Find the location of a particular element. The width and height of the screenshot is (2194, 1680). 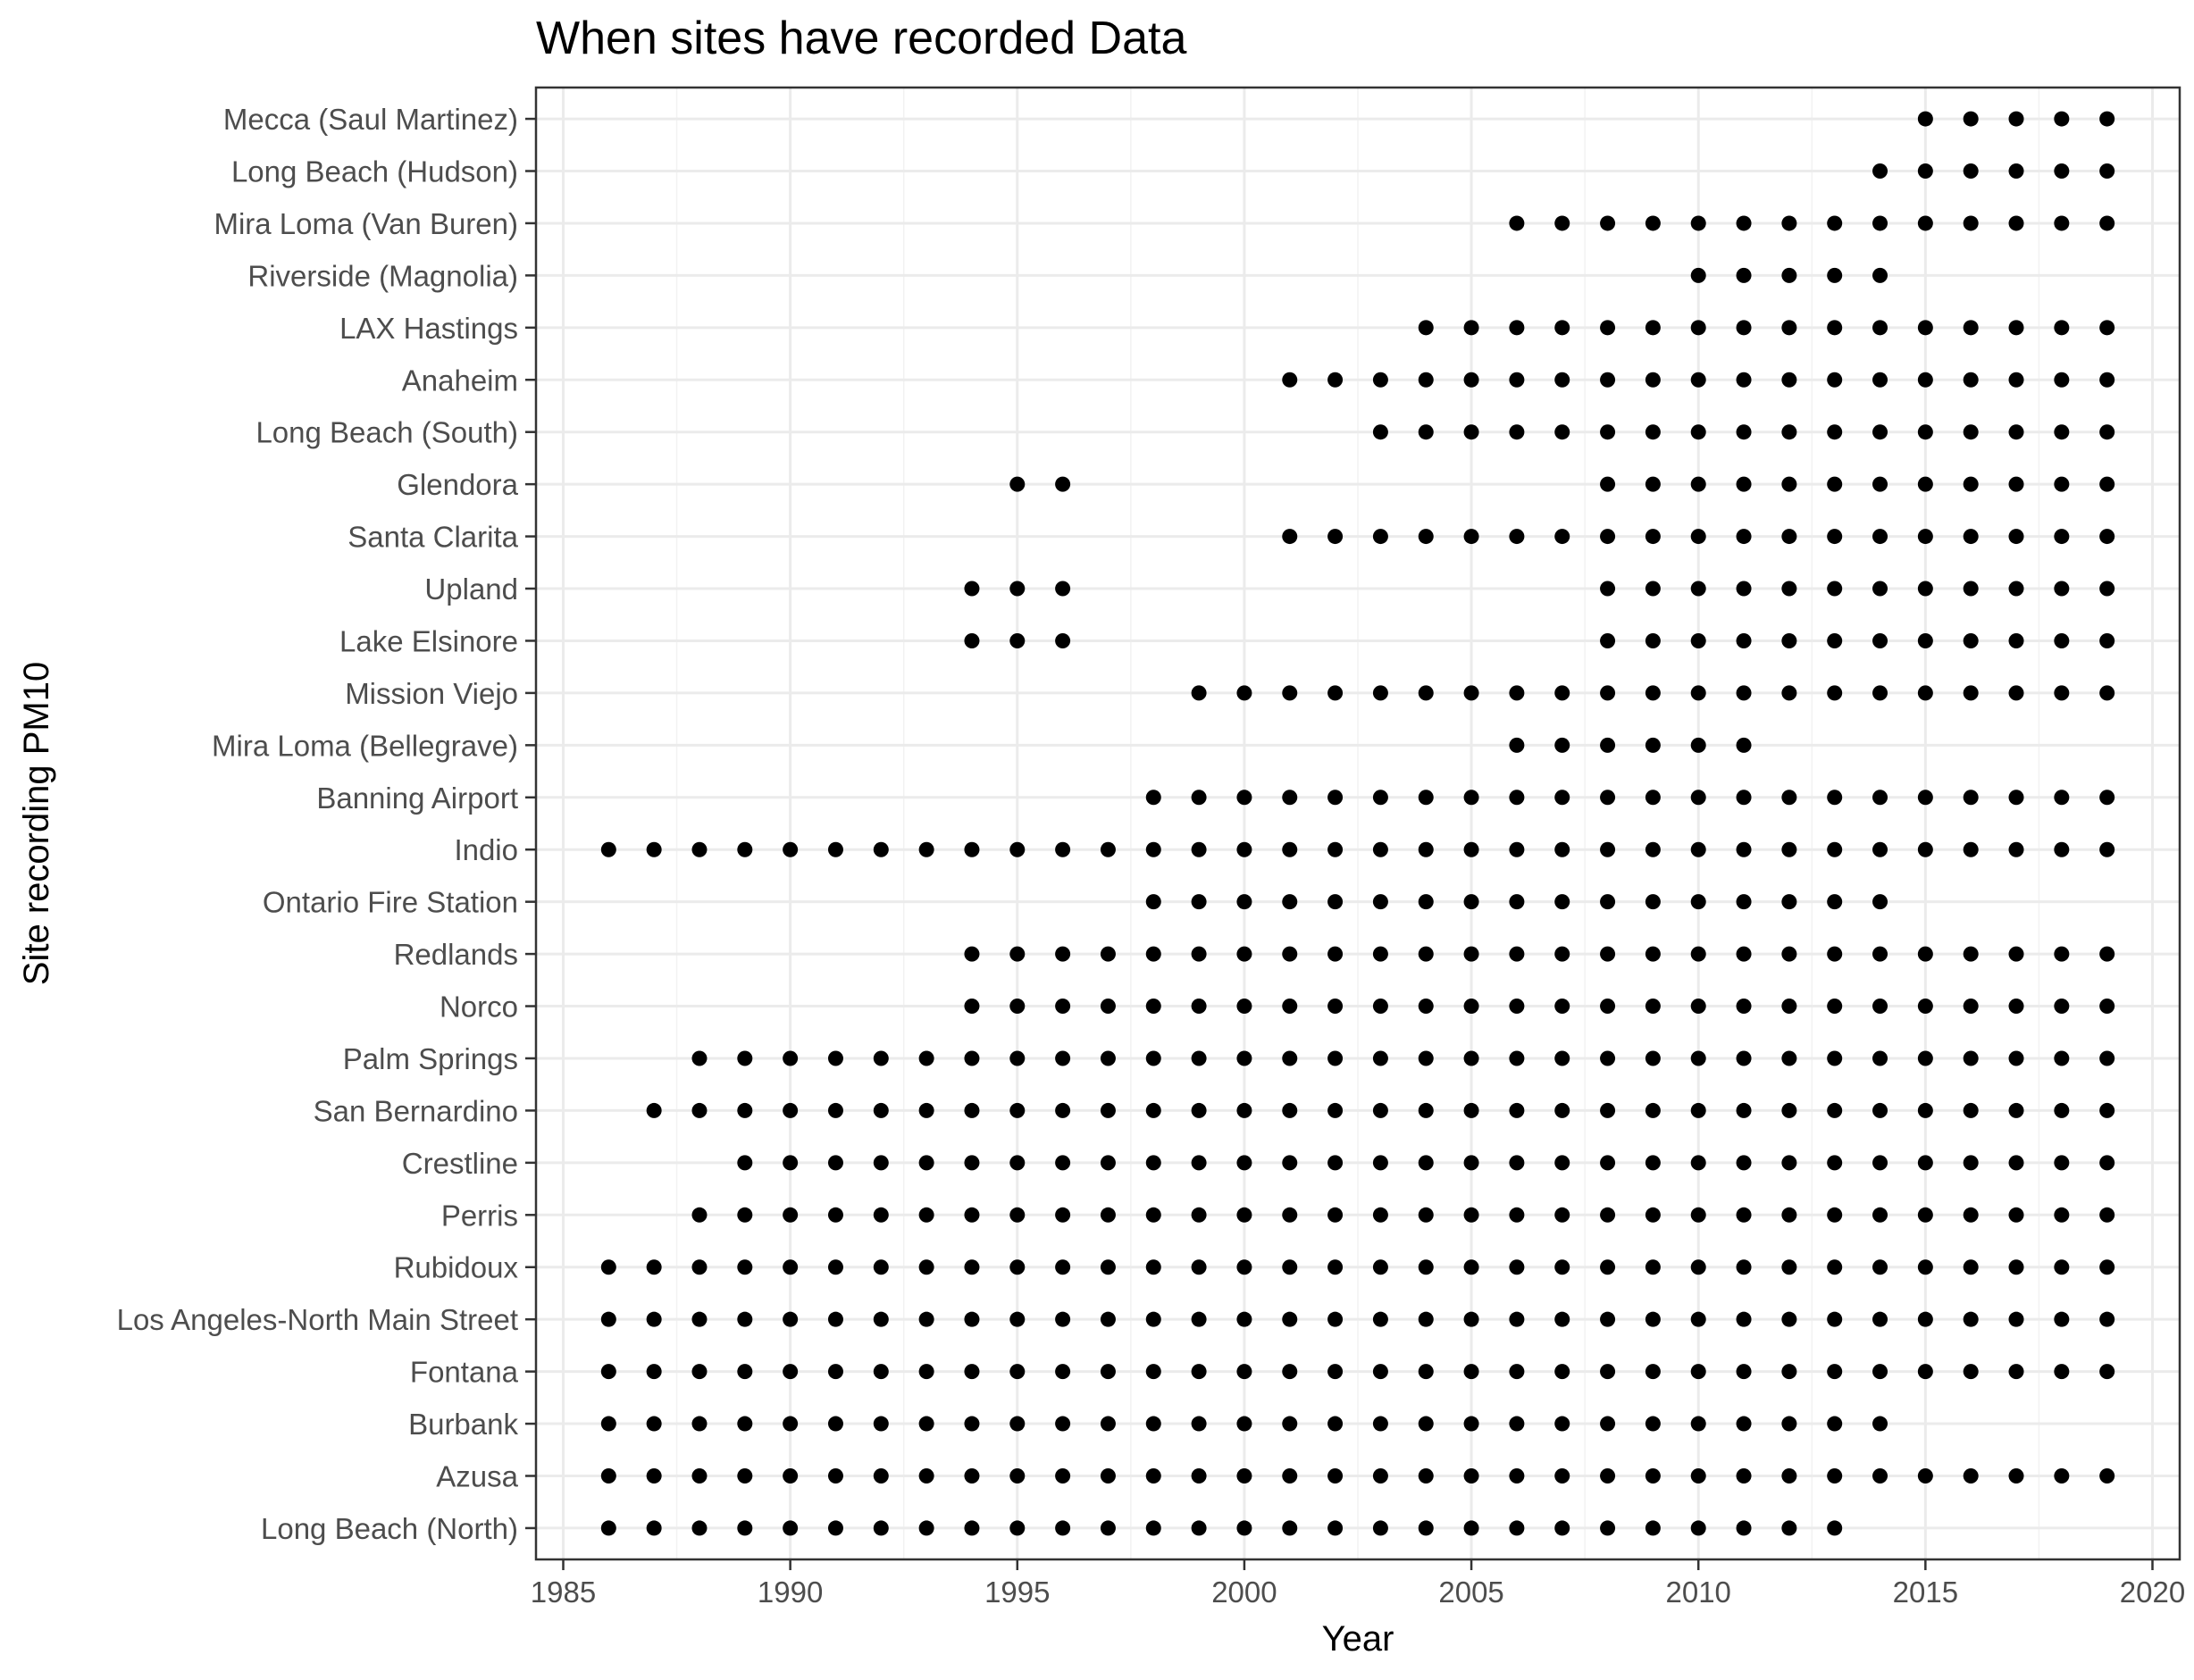

chart-title: When sites have recorded Data is located at coordinates (861, 38).